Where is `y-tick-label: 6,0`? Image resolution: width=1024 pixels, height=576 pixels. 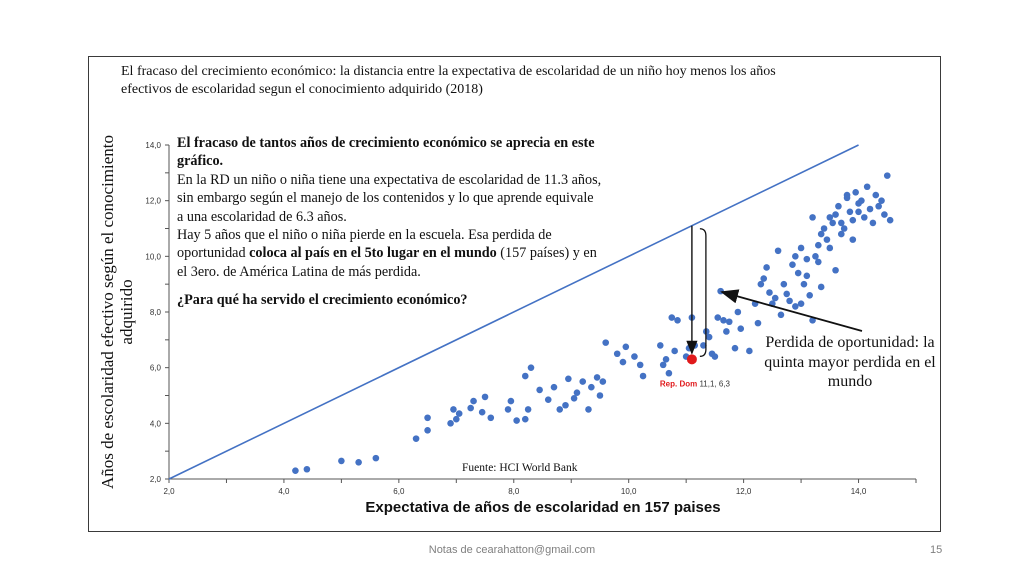 y-tick-label: 6,0 is located at coordinates (156, 368).